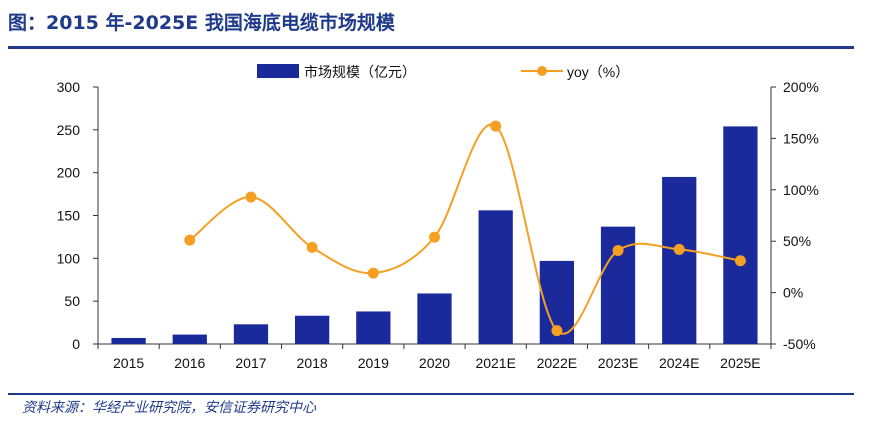 Image resolution: width=869 pixels, height=427 pixels. Describe the element at coordinates (793, 293) in the screenshot. I see `right-y-tick-label: 0%` at that location.